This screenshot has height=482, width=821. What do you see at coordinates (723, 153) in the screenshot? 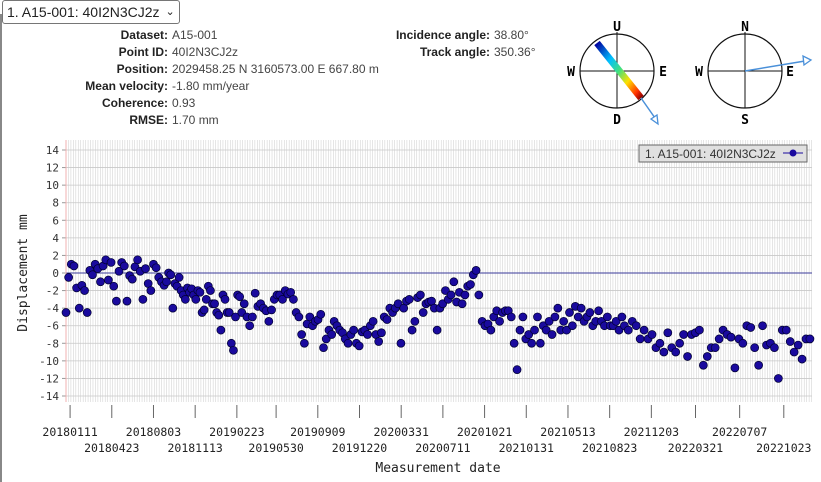
I see `legend: 1. A15-001: 40I2N3CJ2z` at bounding box center [723, 153].